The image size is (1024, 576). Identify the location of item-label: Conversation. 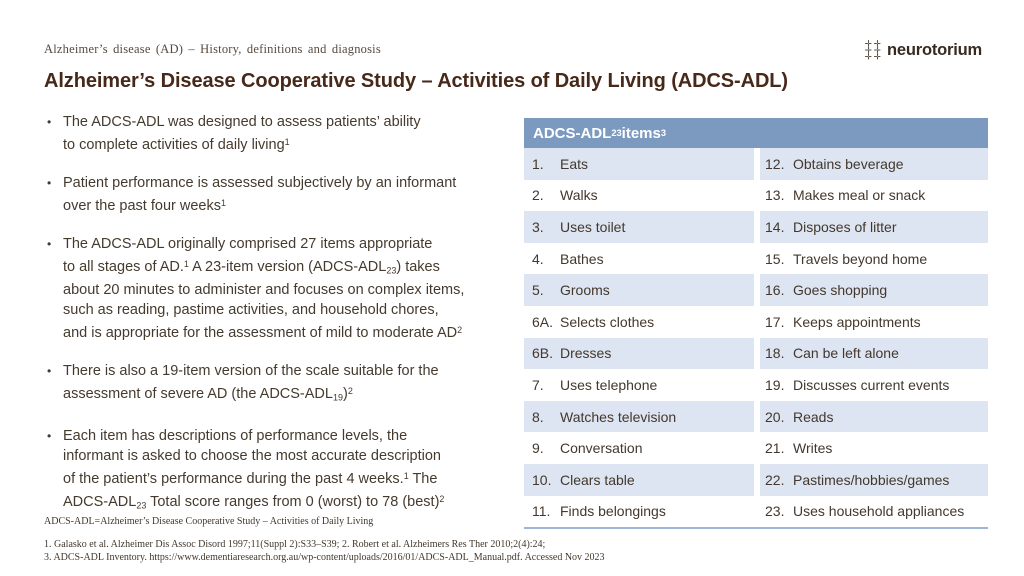
(601, 448).